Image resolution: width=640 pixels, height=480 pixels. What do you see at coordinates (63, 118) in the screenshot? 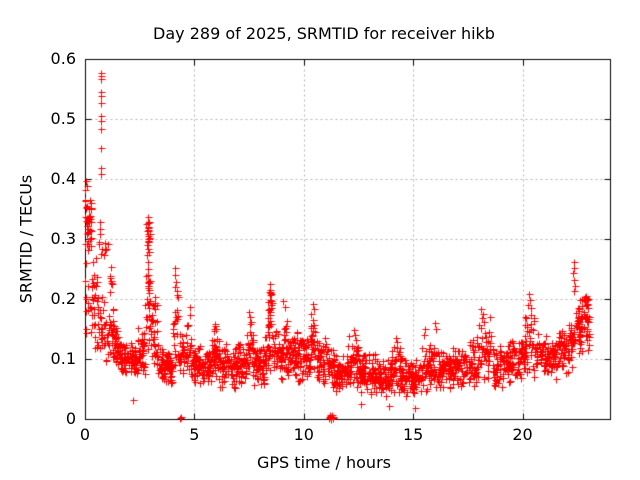
I see `y-tick-label: 0.5` at bounding box center [63, 118].